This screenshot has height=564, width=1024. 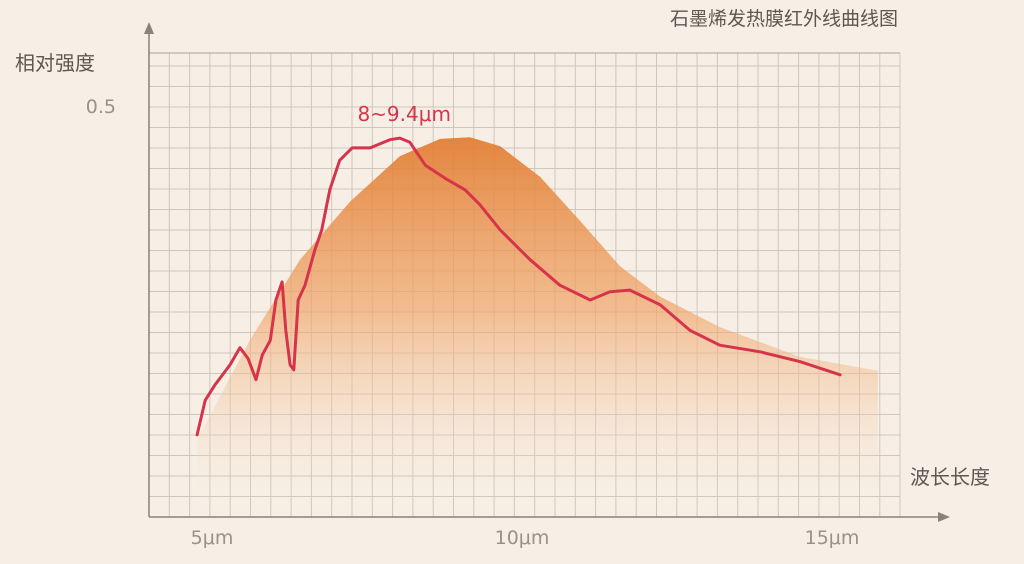 I want to click on x-axis-label: 波长长度, so click(x=950, y=477).